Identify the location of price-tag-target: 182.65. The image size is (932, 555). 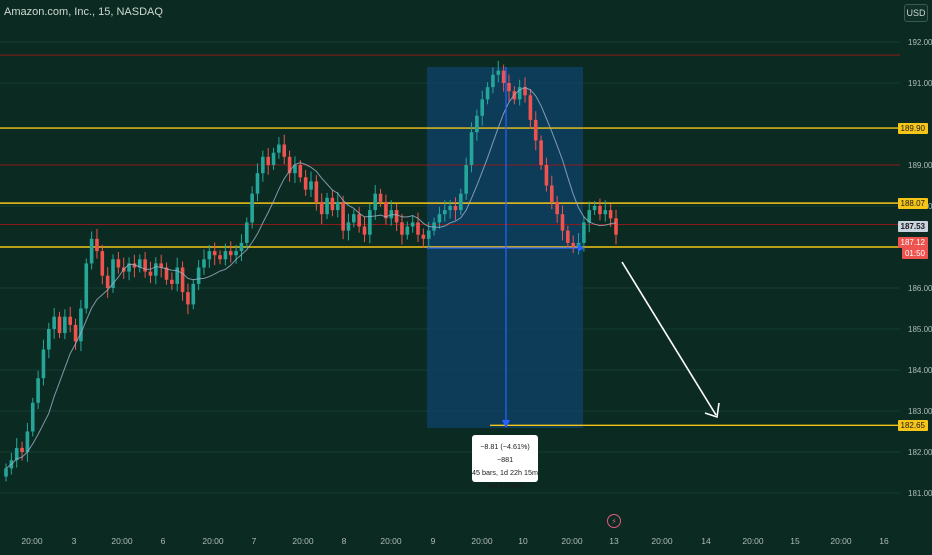
(912, 425).